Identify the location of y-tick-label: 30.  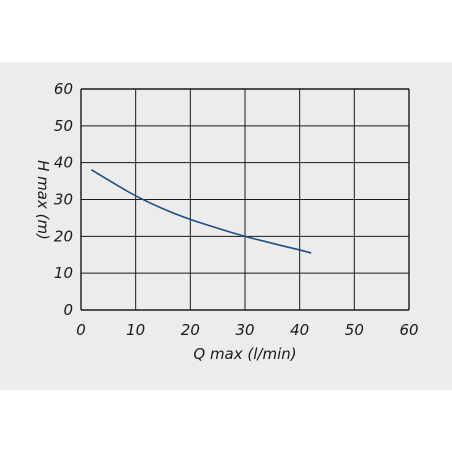
(63, 200).